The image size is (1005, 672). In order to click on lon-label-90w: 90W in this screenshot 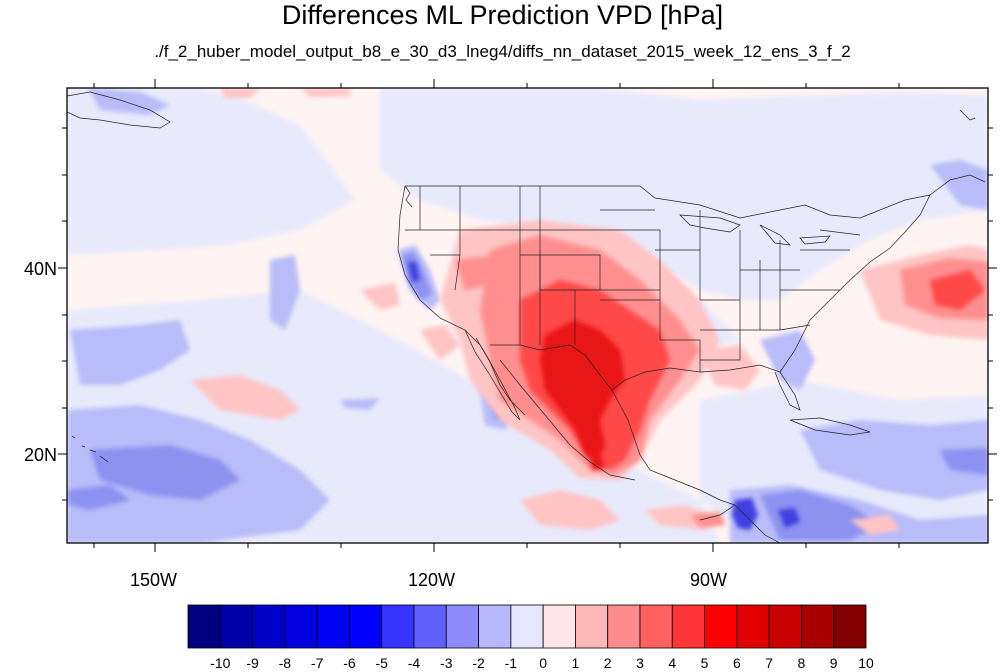, I will do `click(709, 580)`.